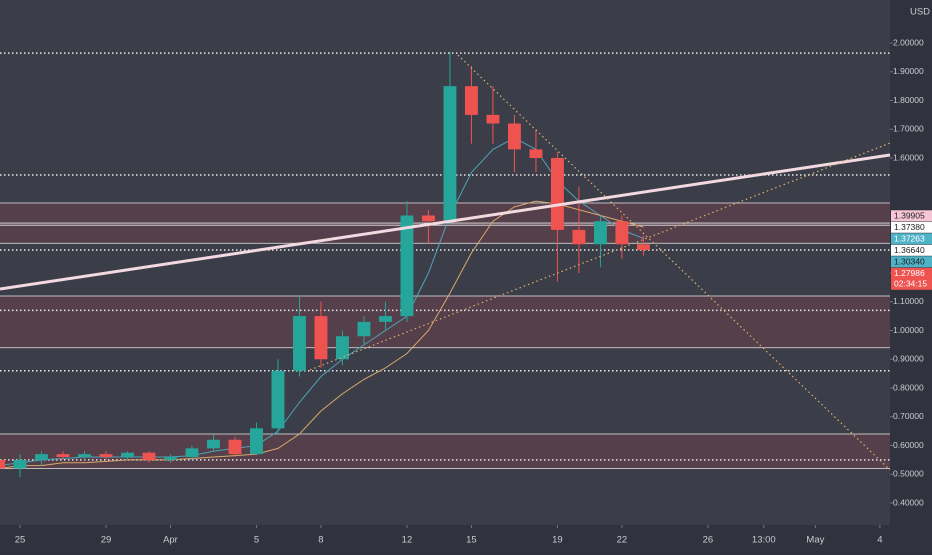 Image resolution: width=932 pixels, height=555 pixels. What do you see at coordinates (815, 540) in the screenshot?
I see `x-tick-label: May` at bounding box center [815, 540].